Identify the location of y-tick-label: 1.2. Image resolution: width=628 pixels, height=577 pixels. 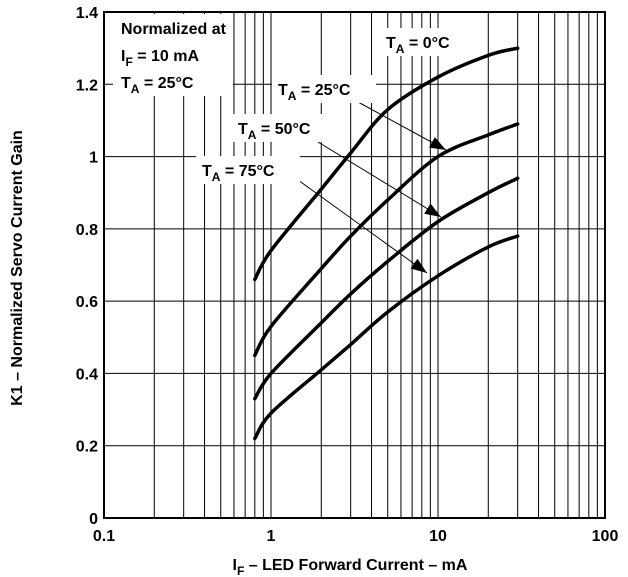
(87, 85).